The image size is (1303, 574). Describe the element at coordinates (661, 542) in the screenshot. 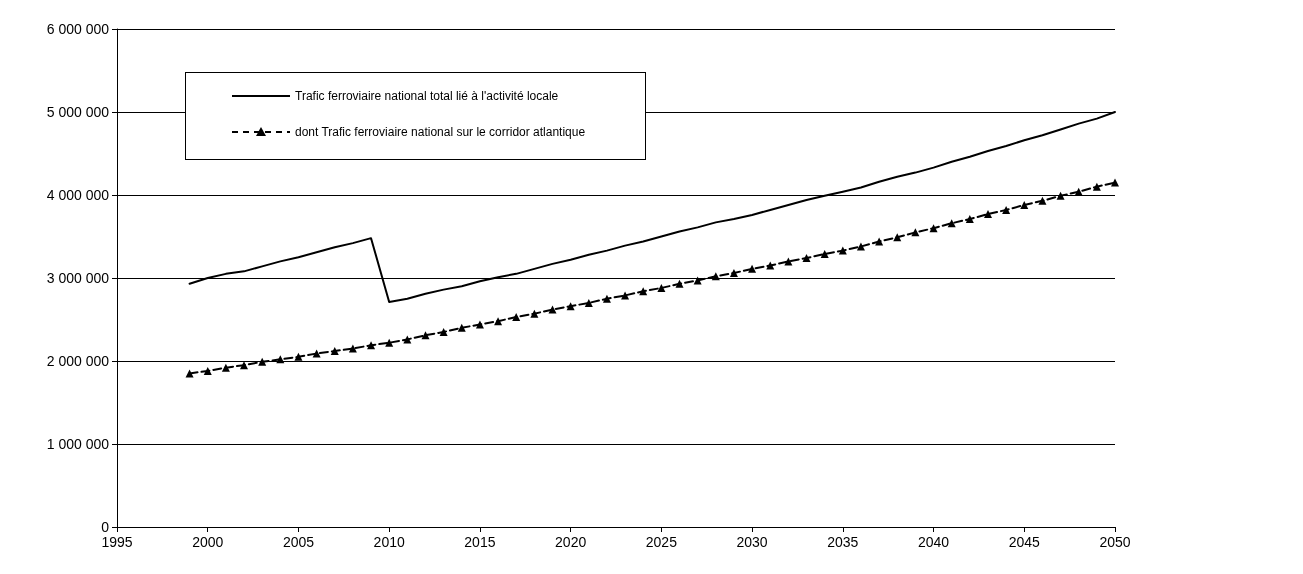

I see `x-tick-label: 2025` at that location.